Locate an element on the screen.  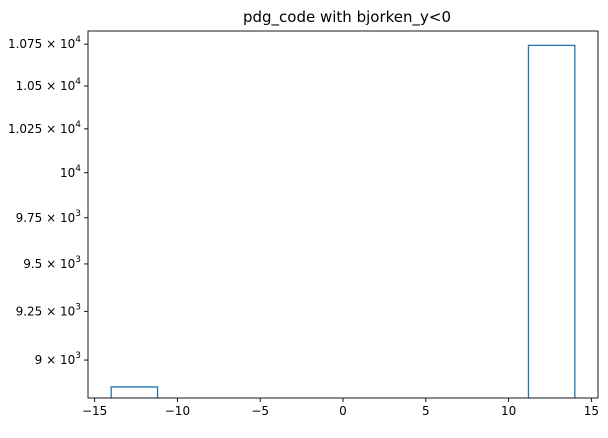
x-tick-label-6: 15 is located at coordinates (591, 411).